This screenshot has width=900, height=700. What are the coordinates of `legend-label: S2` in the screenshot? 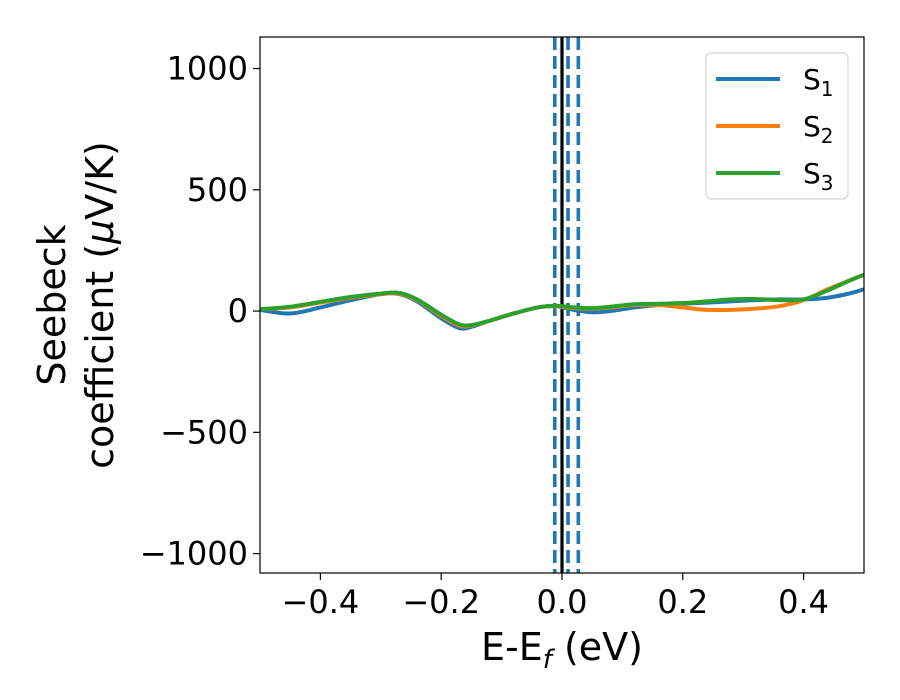 It's located at (818, 129).